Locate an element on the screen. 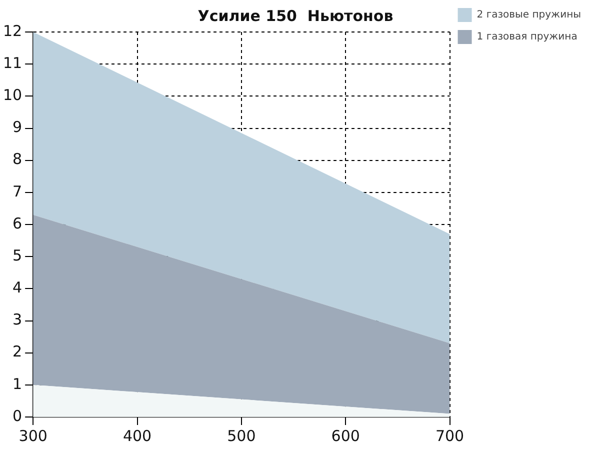 The image size is (605, 449). chart-title: Усилие 150 Ньютонов is located at coordinates (296, 15).